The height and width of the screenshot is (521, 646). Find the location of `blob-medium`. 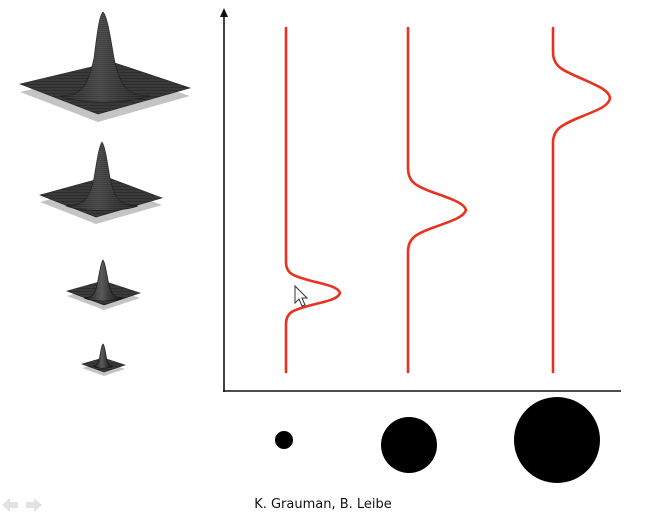

blob-medium is located at coordinates (409, 445).